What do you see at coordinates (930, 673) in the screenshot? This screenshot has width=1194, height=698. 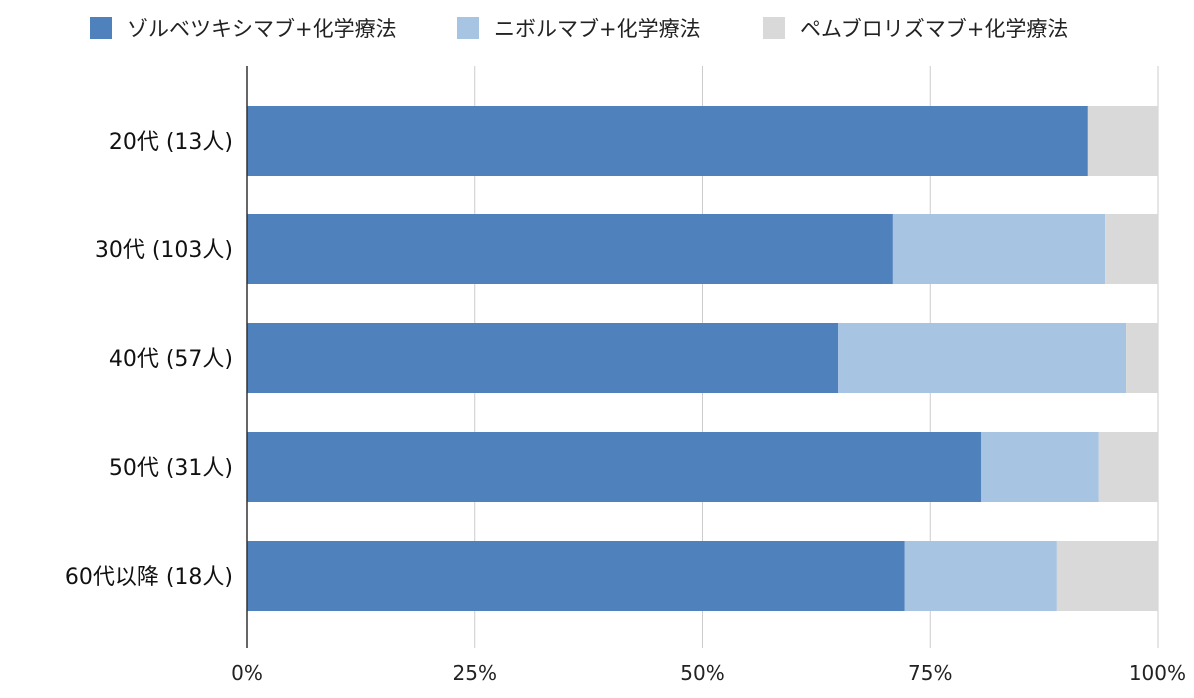 I see `x-tick-label: 75%` at bounding box center [930, 673].